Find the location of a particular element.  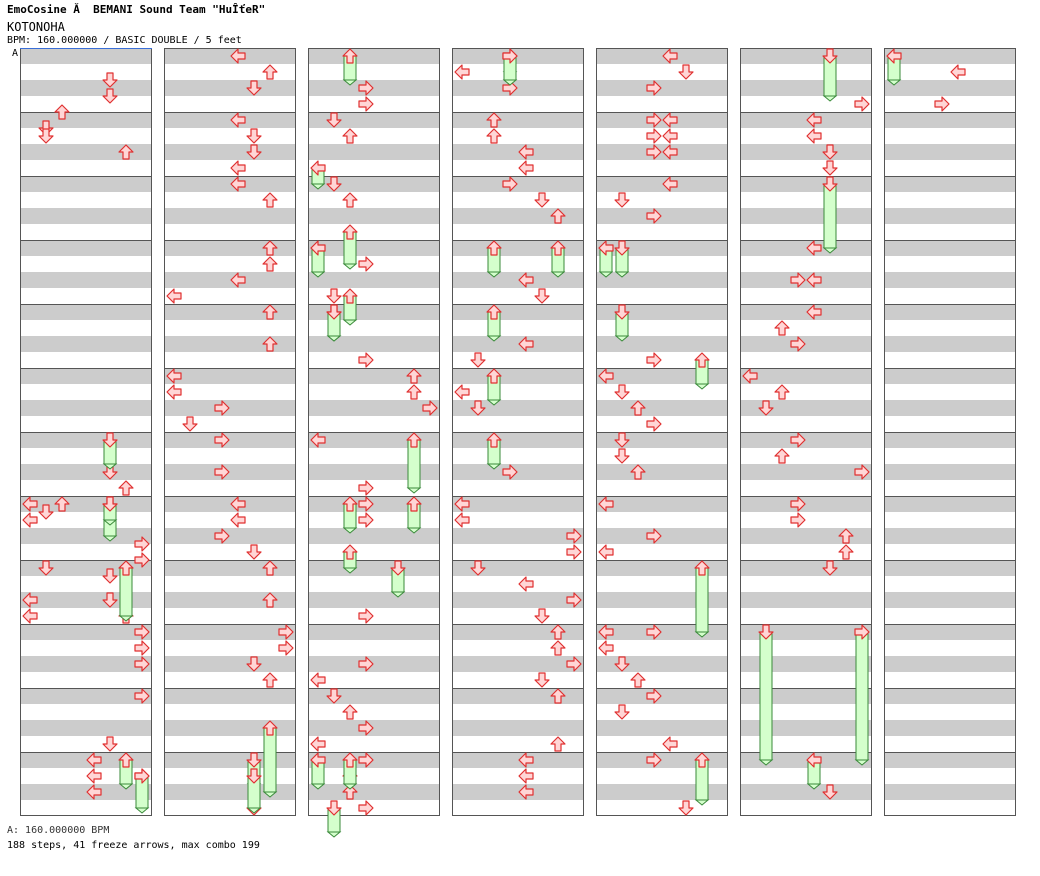

chart-info: BPM: 160.000000 / BASIC DOUBLE / 5 feet is located at coordinates (124, 40).